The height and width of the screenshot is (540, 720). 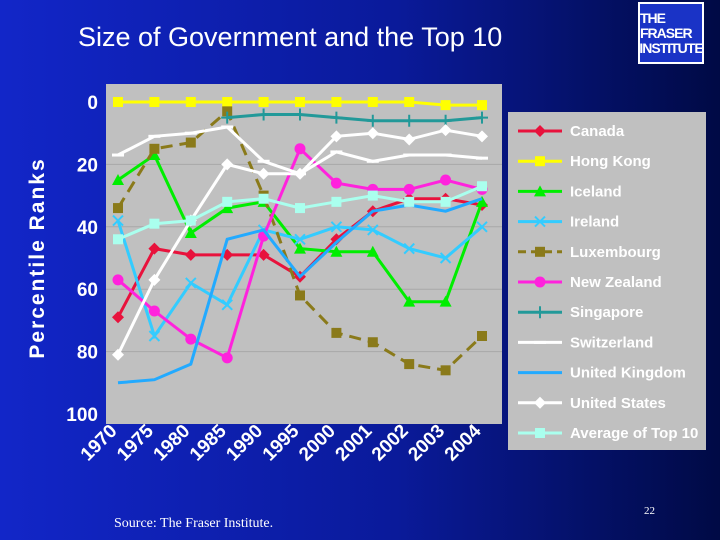 I want to click on y-tick-label: 60, so click(x=87, y=290).